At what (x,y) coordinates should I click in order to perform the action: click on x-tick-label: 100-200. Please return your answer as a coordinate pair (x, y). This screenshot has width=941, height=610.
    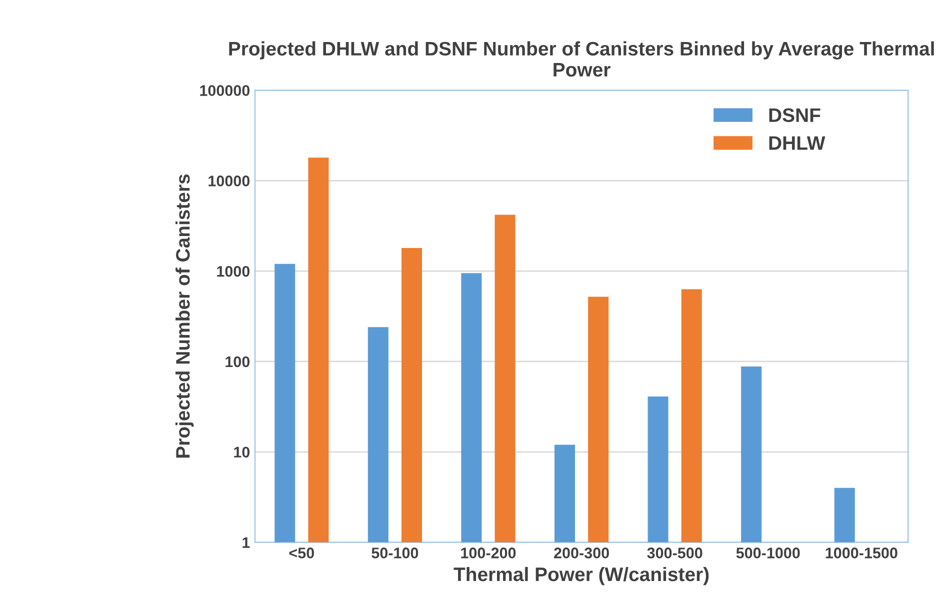
    Looking at the image, I should click on (488, 553).